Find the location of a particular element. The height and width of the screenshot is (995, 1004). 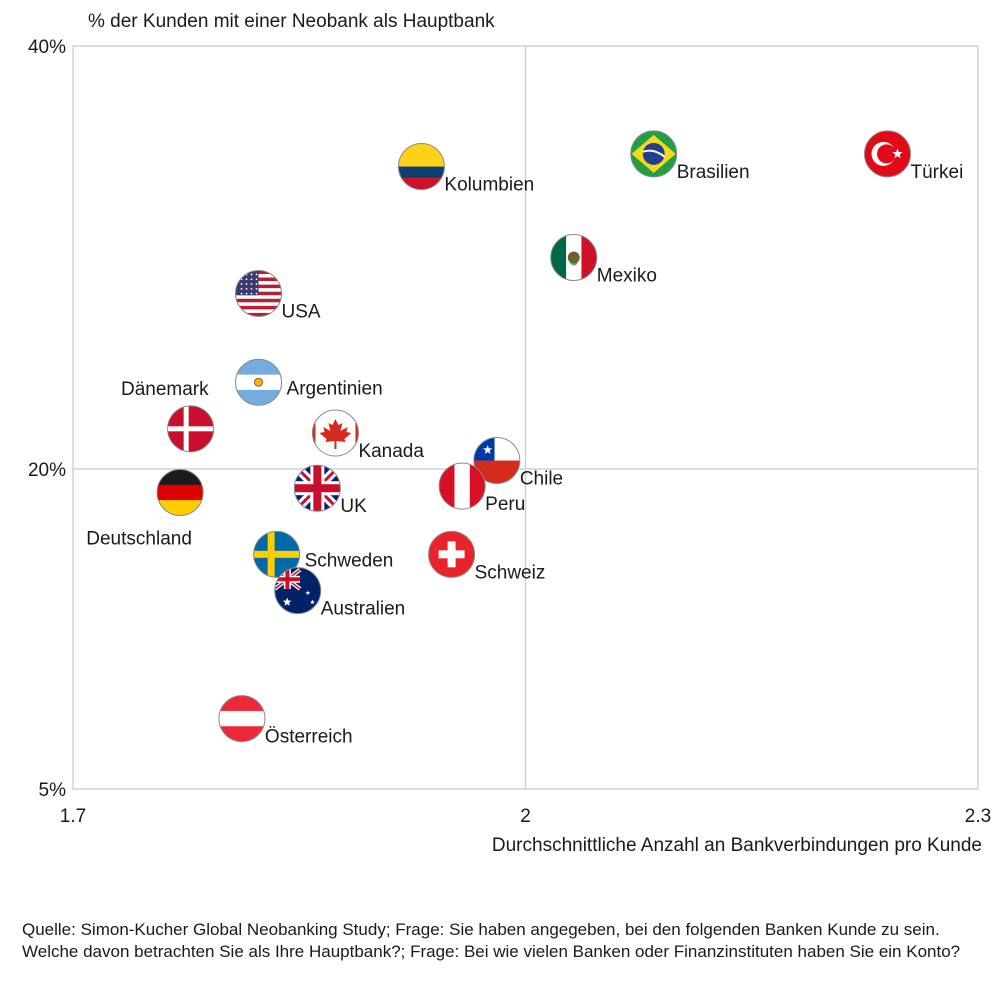

germany-flag is located at coordinates (180, 492).